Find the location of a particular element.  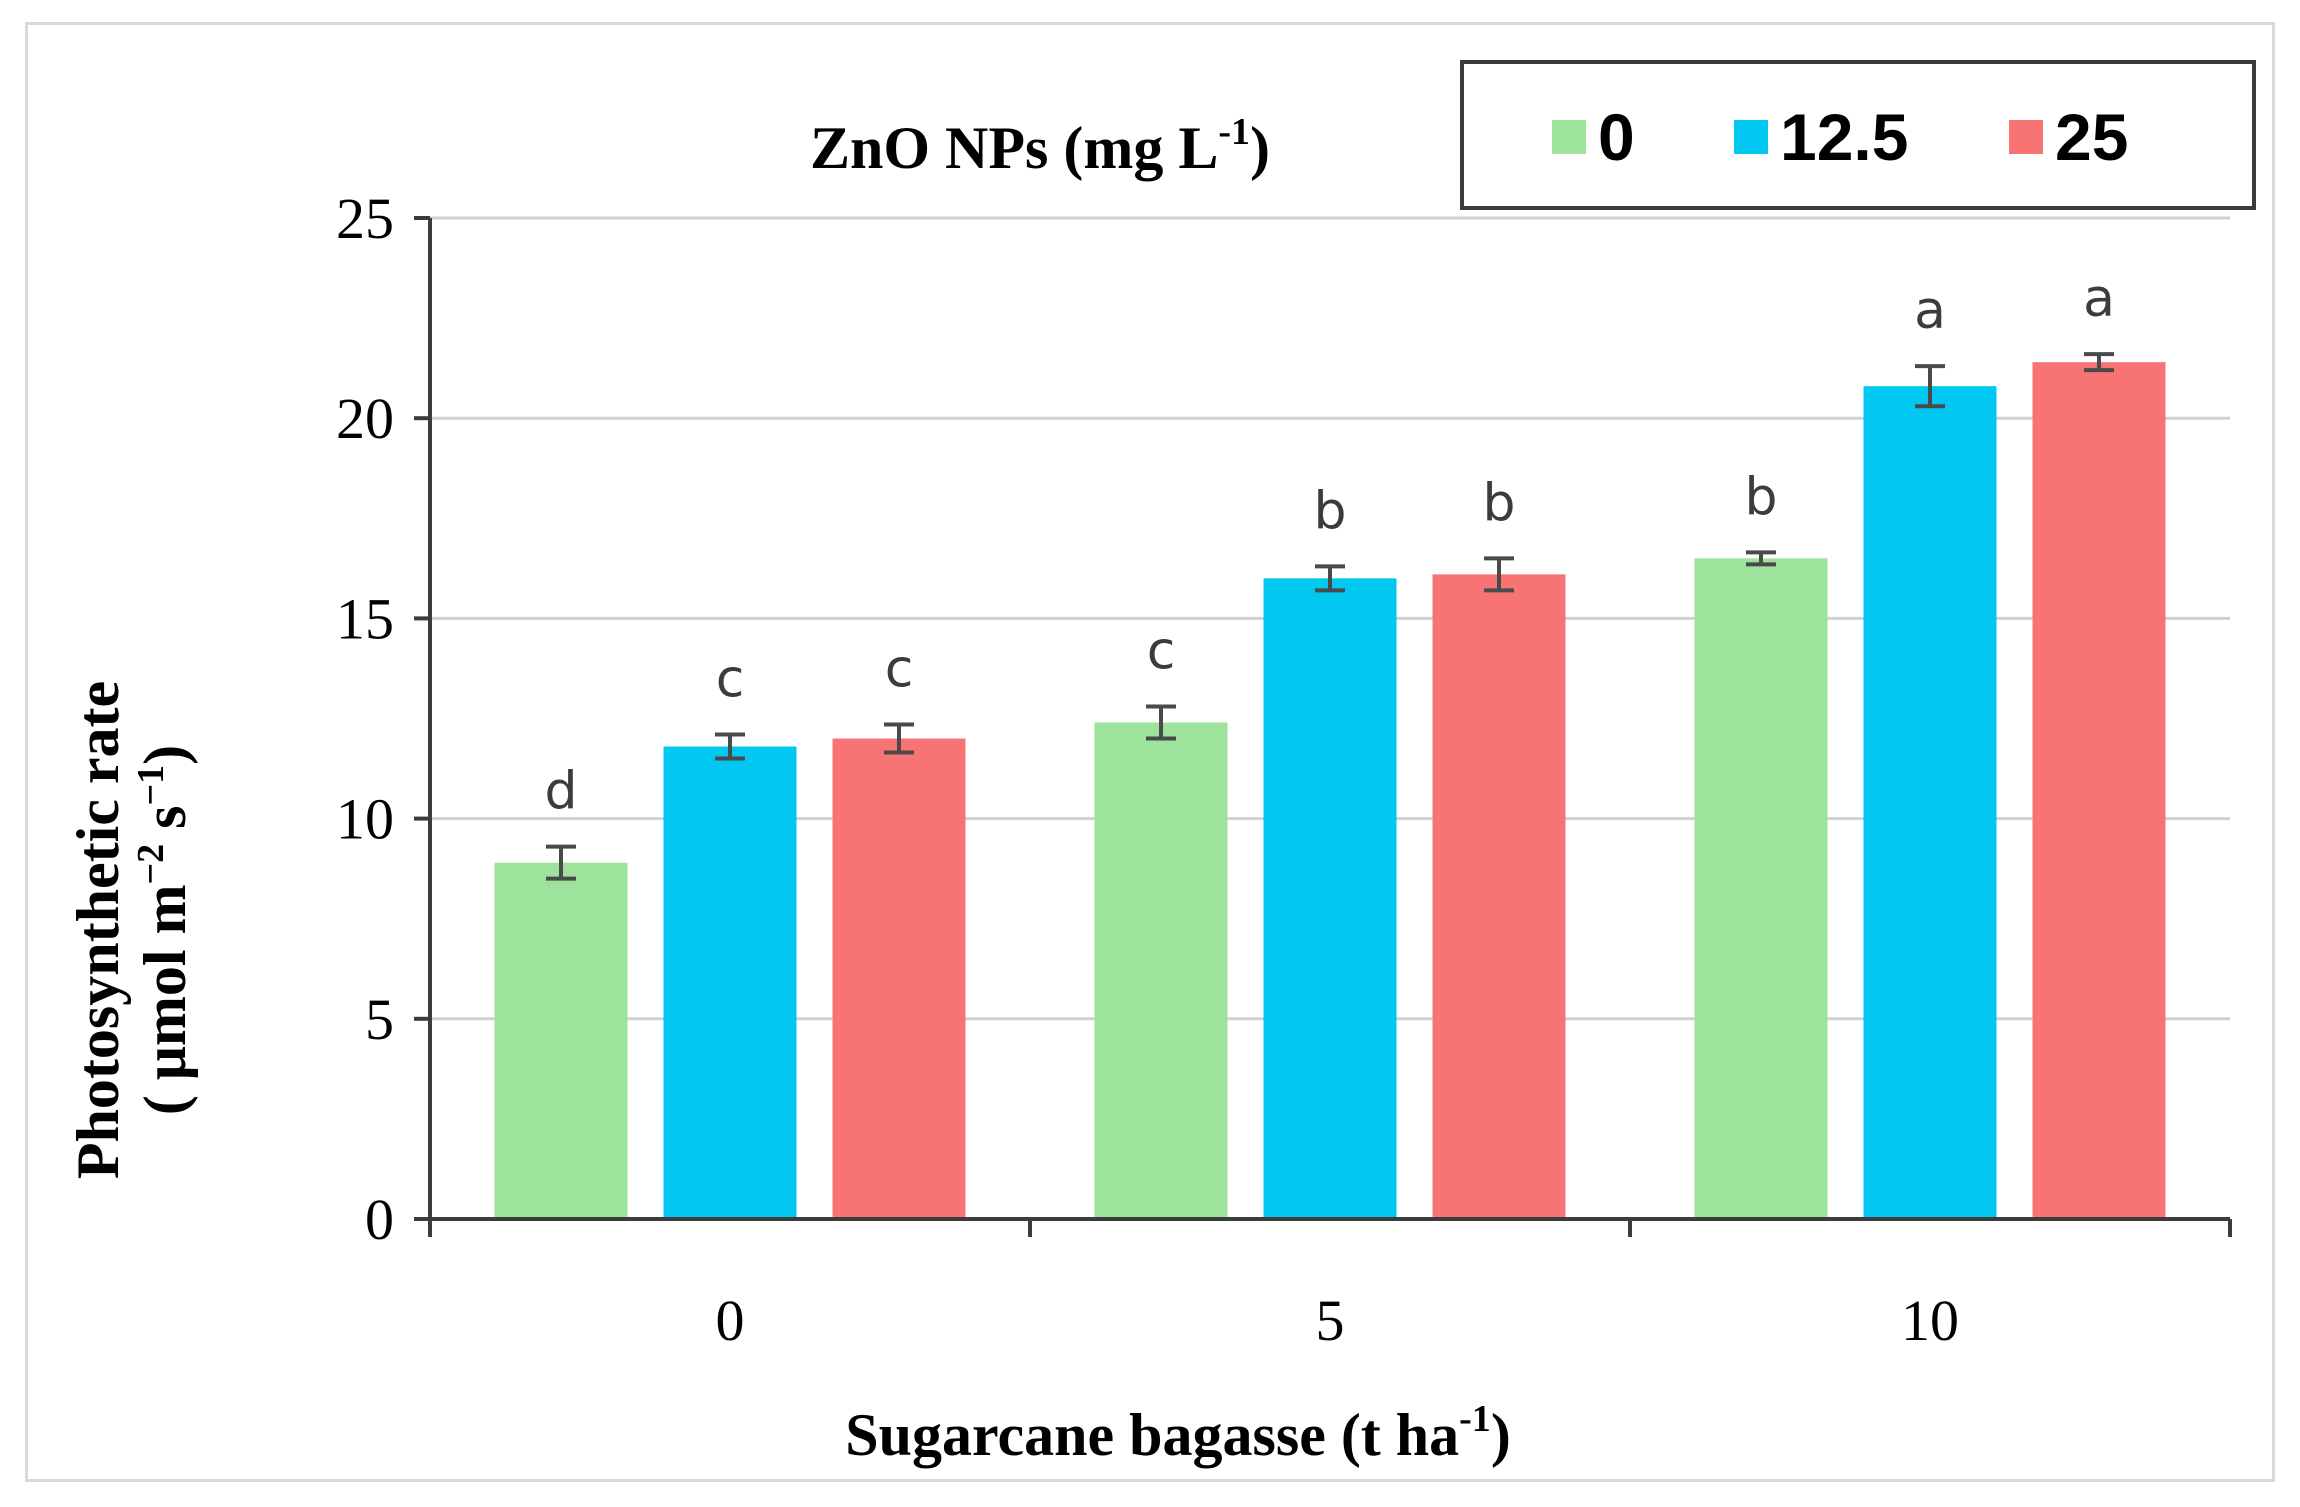

legend-title: ZnO NPs (mg L-1) is located at coordinates (1040, 146).